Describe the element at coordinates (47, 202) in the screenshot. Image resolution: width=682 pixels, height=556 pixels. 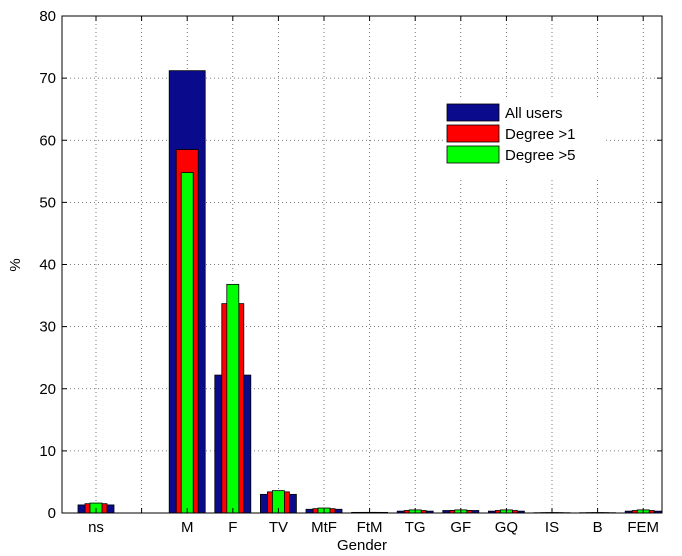
I see `y-tick-label: 50` at that location.